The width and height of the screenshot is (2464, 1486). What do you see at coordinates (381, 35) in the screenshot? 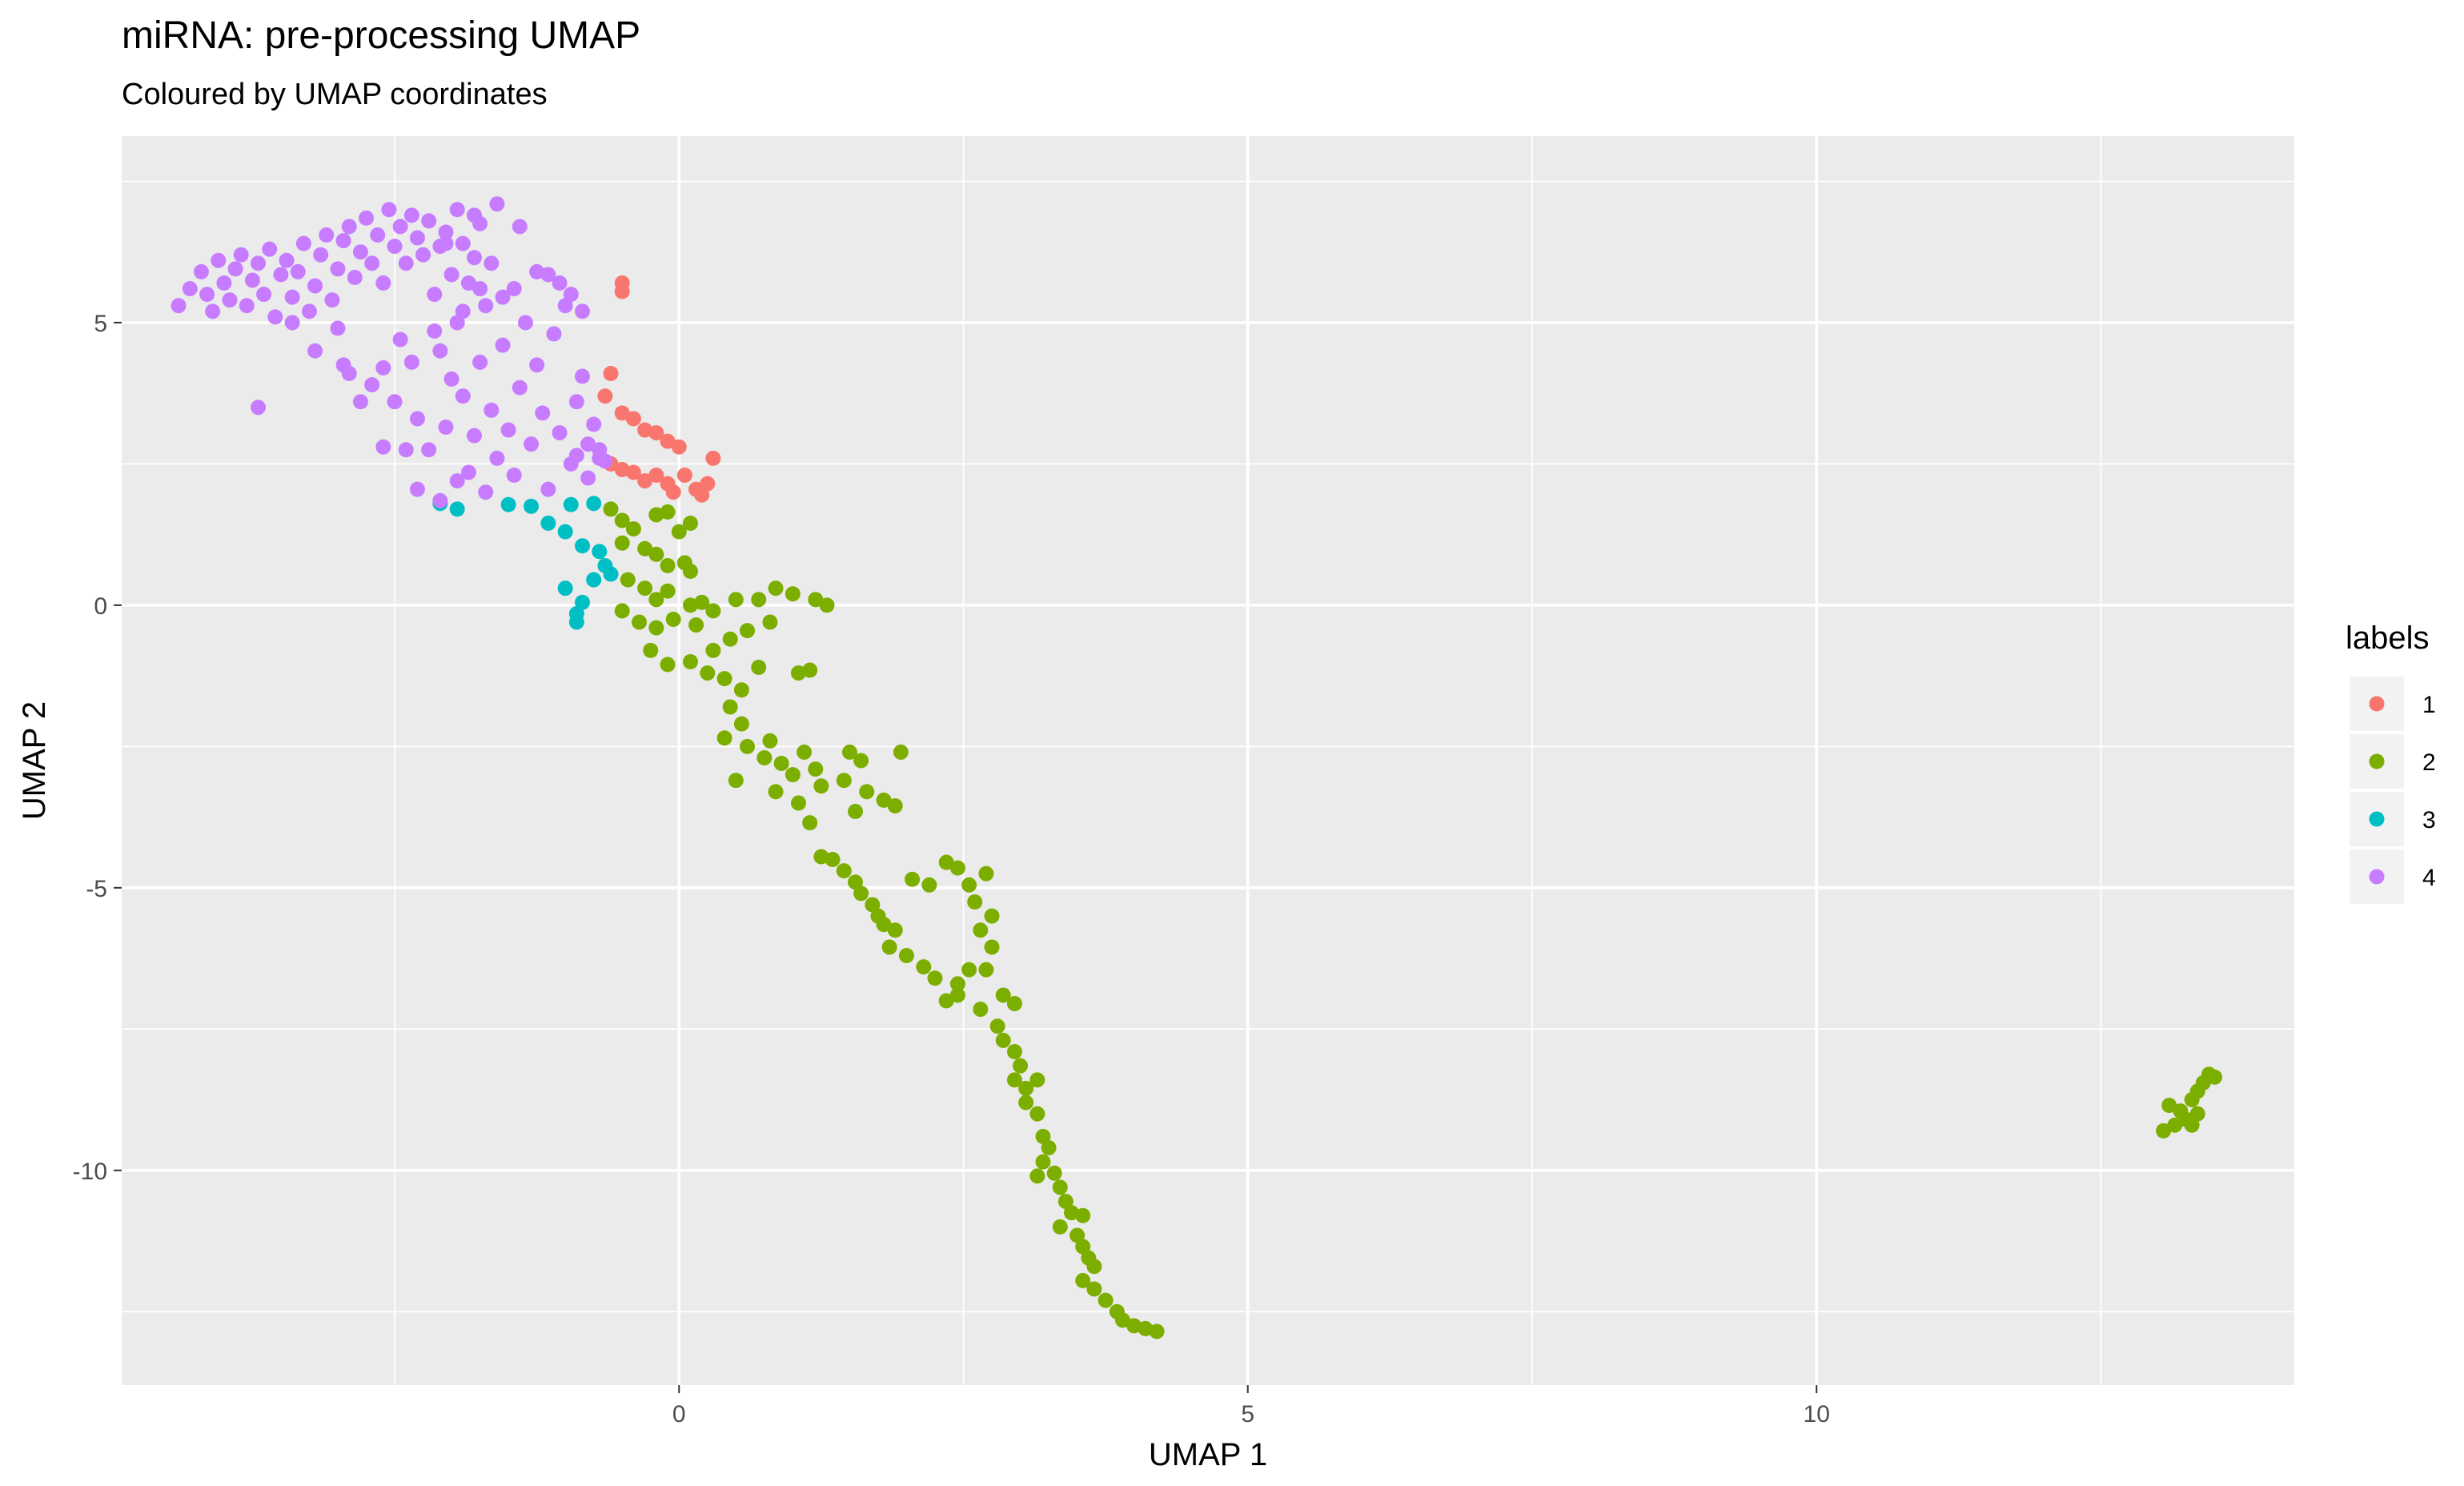
I see `chart-title: miRNA: pre-processing UMAP` at bounding box center [381, 35].